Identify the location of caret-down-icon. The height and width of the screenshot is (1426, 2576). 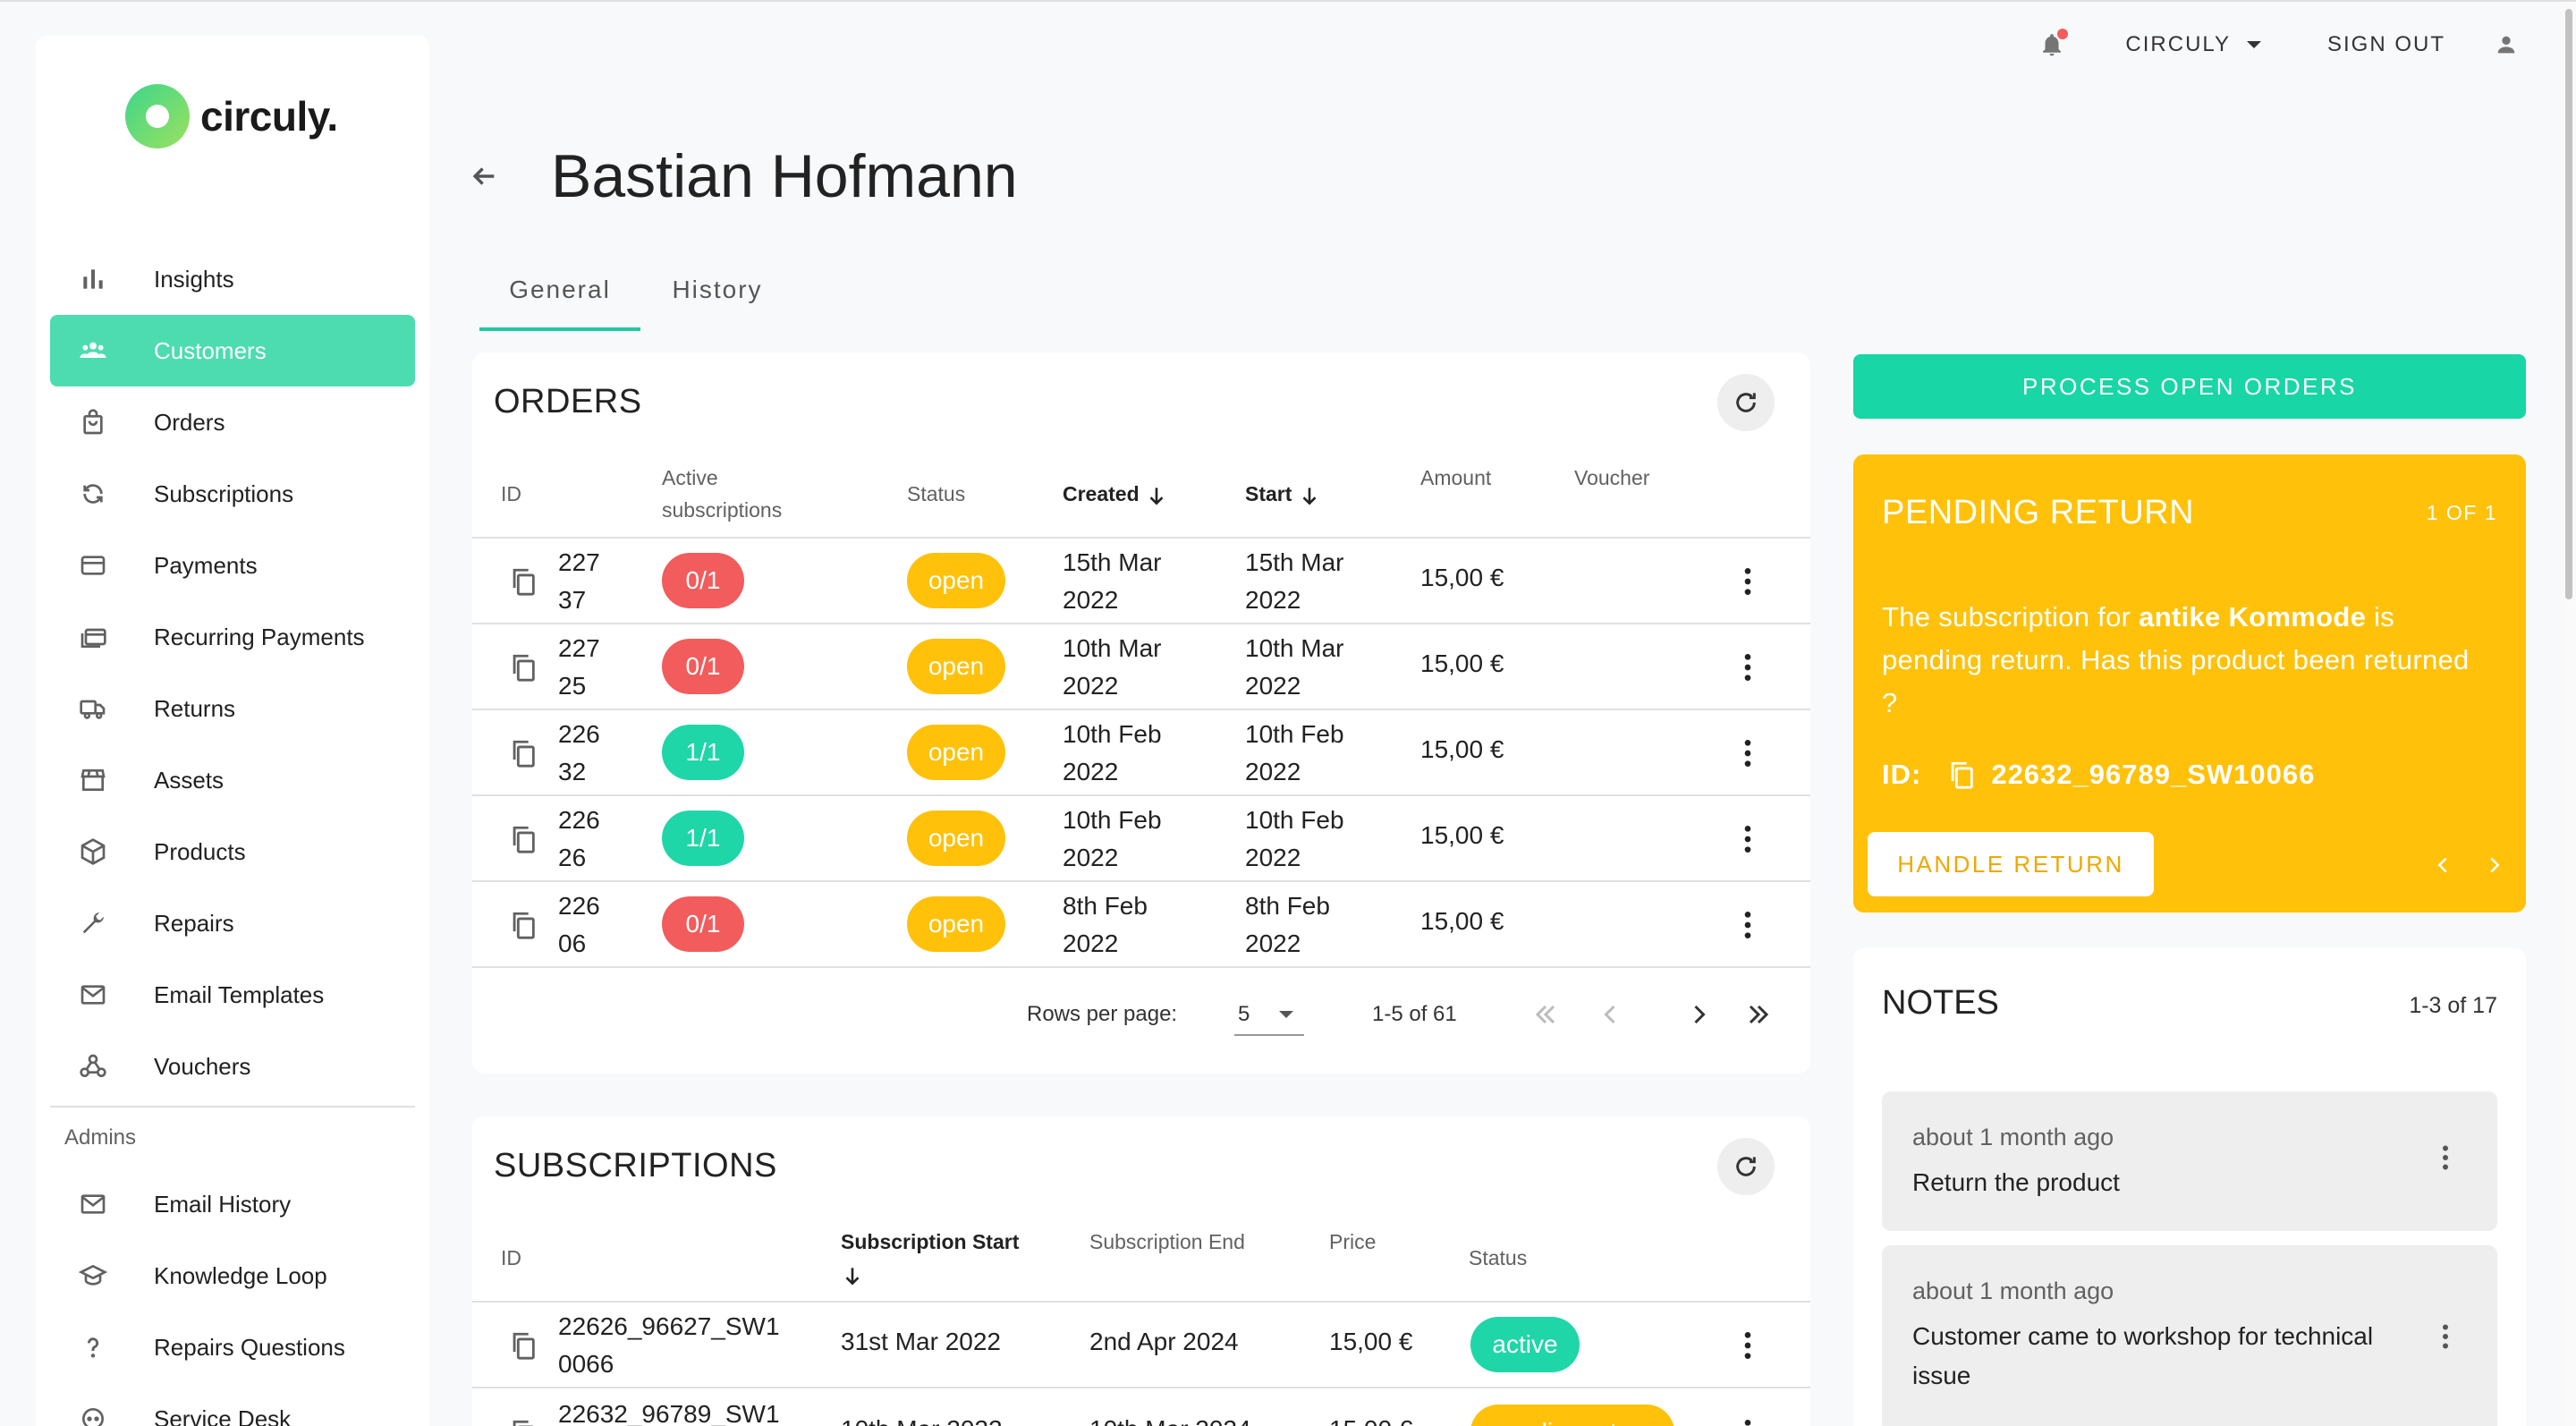
(1286, 1015).